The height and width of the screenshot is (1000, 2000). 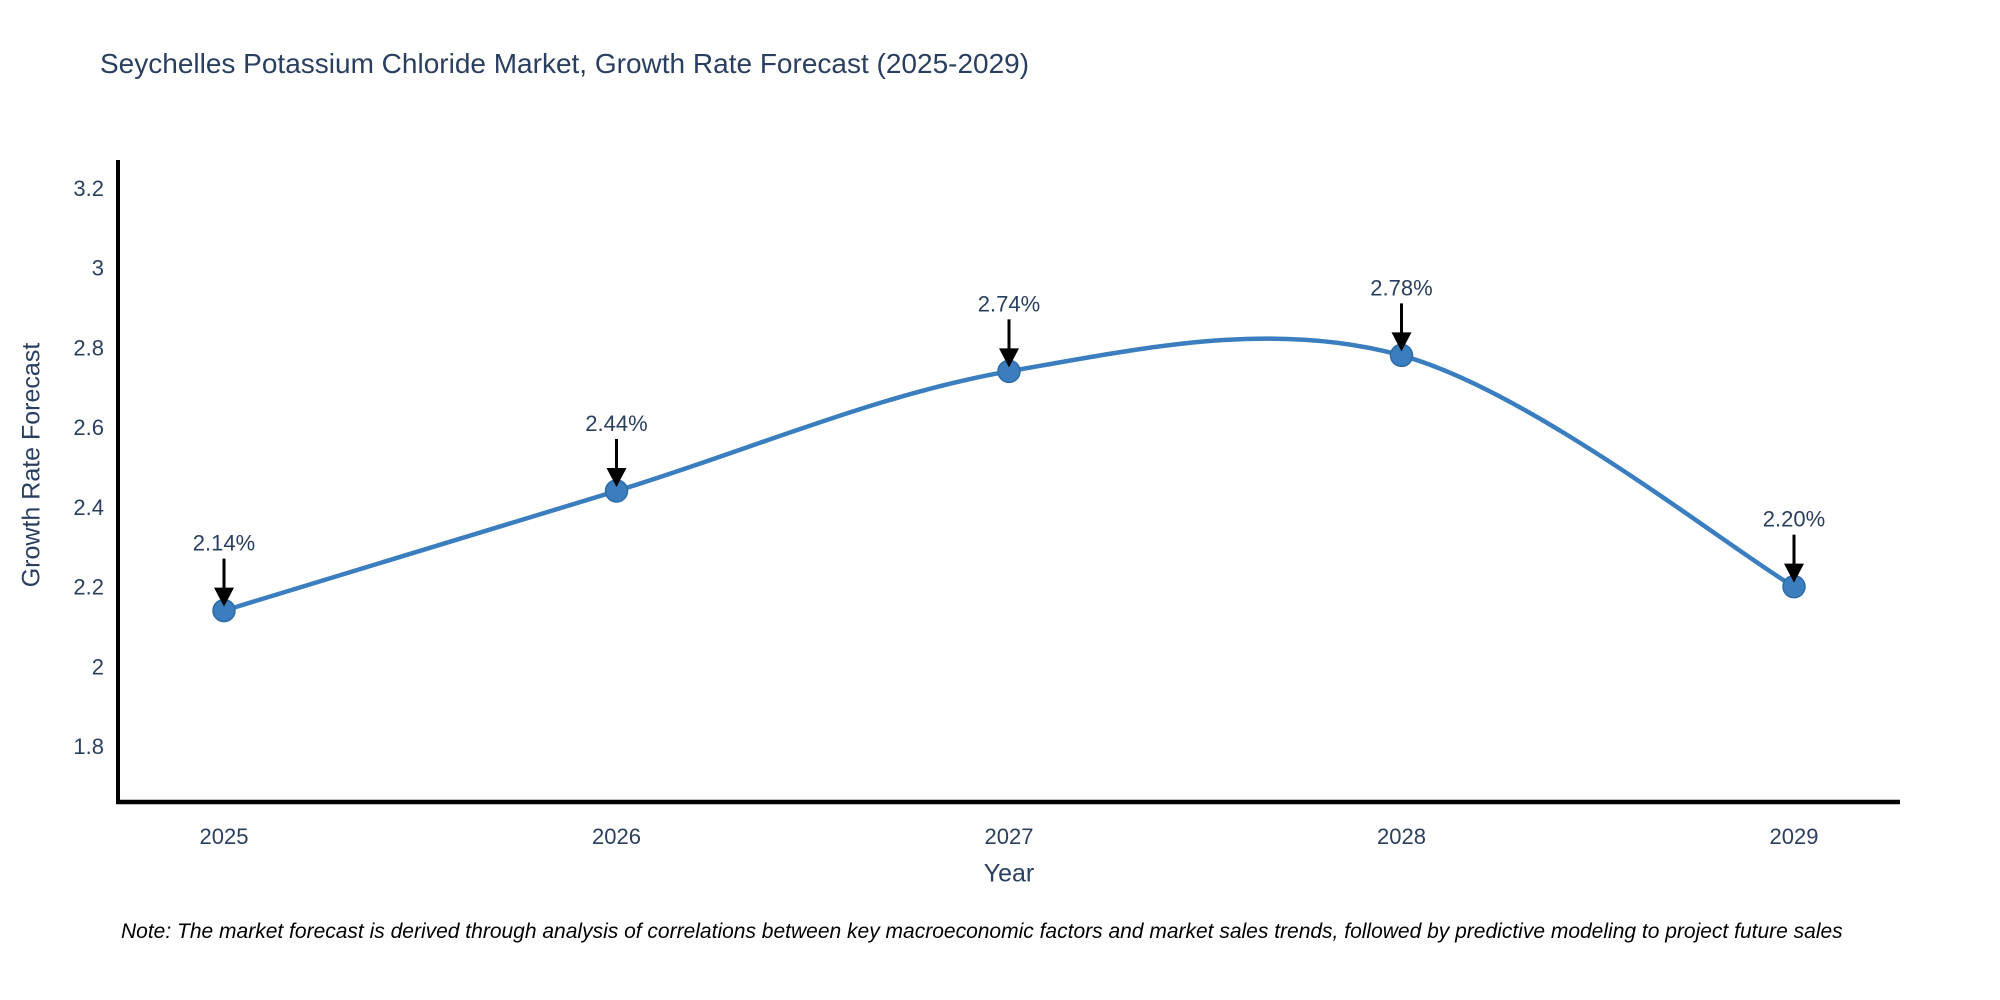 What do you see at coordinates (1009, 836) in the screenshot?
I see `x-tick-label: 2027` at bounding box center [1009, 836].